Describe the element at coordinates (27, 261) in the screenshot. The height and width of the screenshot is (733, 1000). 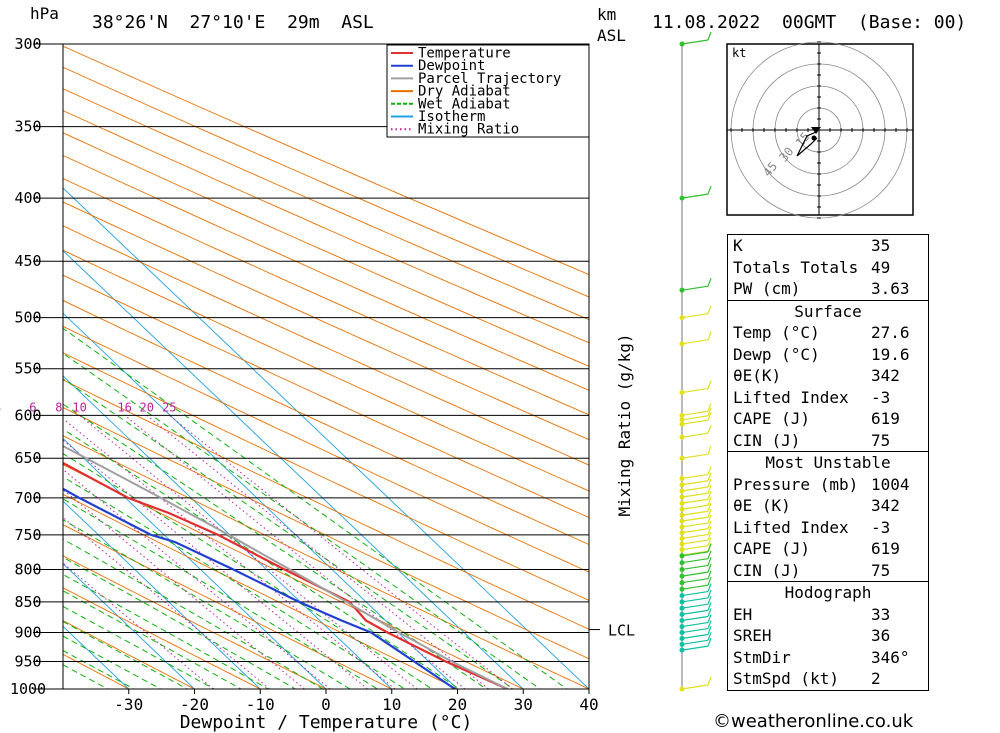
I see `pressure-tick-label: 450` at that location.